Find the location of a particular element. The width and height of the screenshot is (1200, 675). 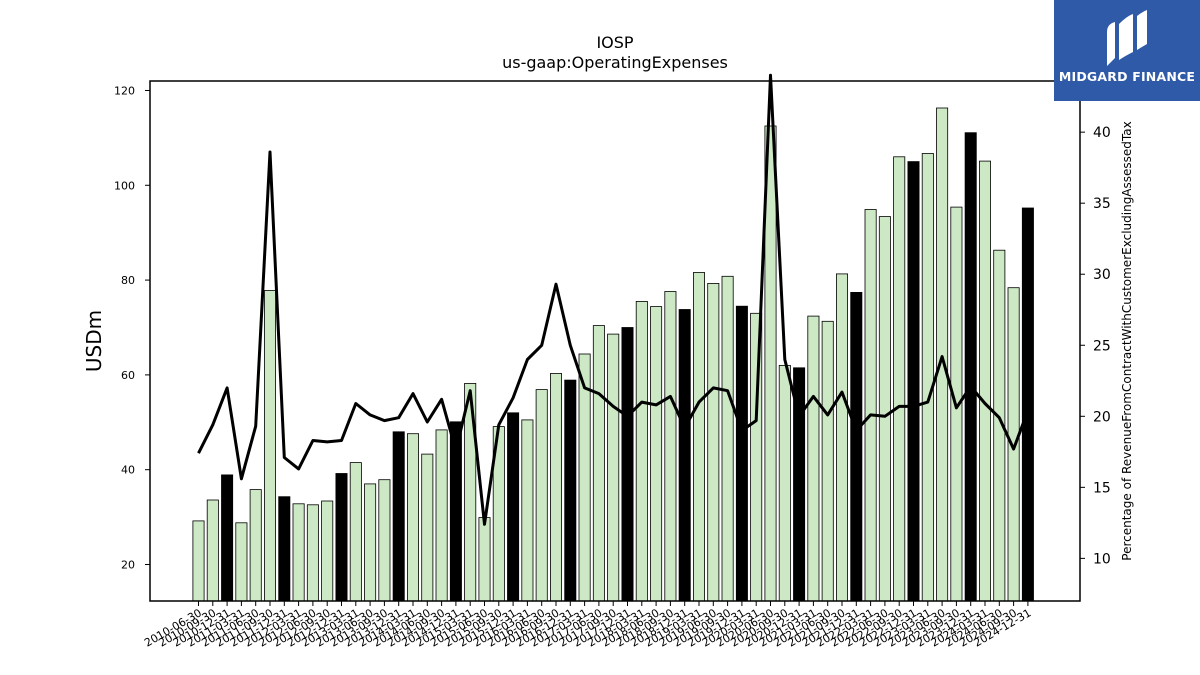

y2-tick-label: 20 is located at coordinates (1102, 417).